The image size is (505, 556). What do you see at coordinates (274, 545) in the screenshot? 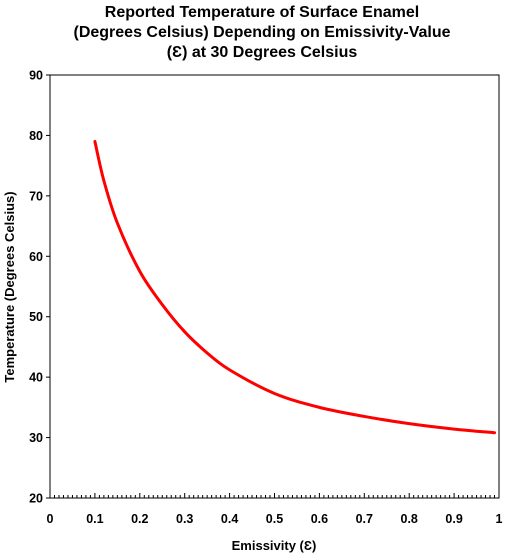
I see `x-axis-label: Emissivity (Ɛ)` at bounding box center [274, 545].